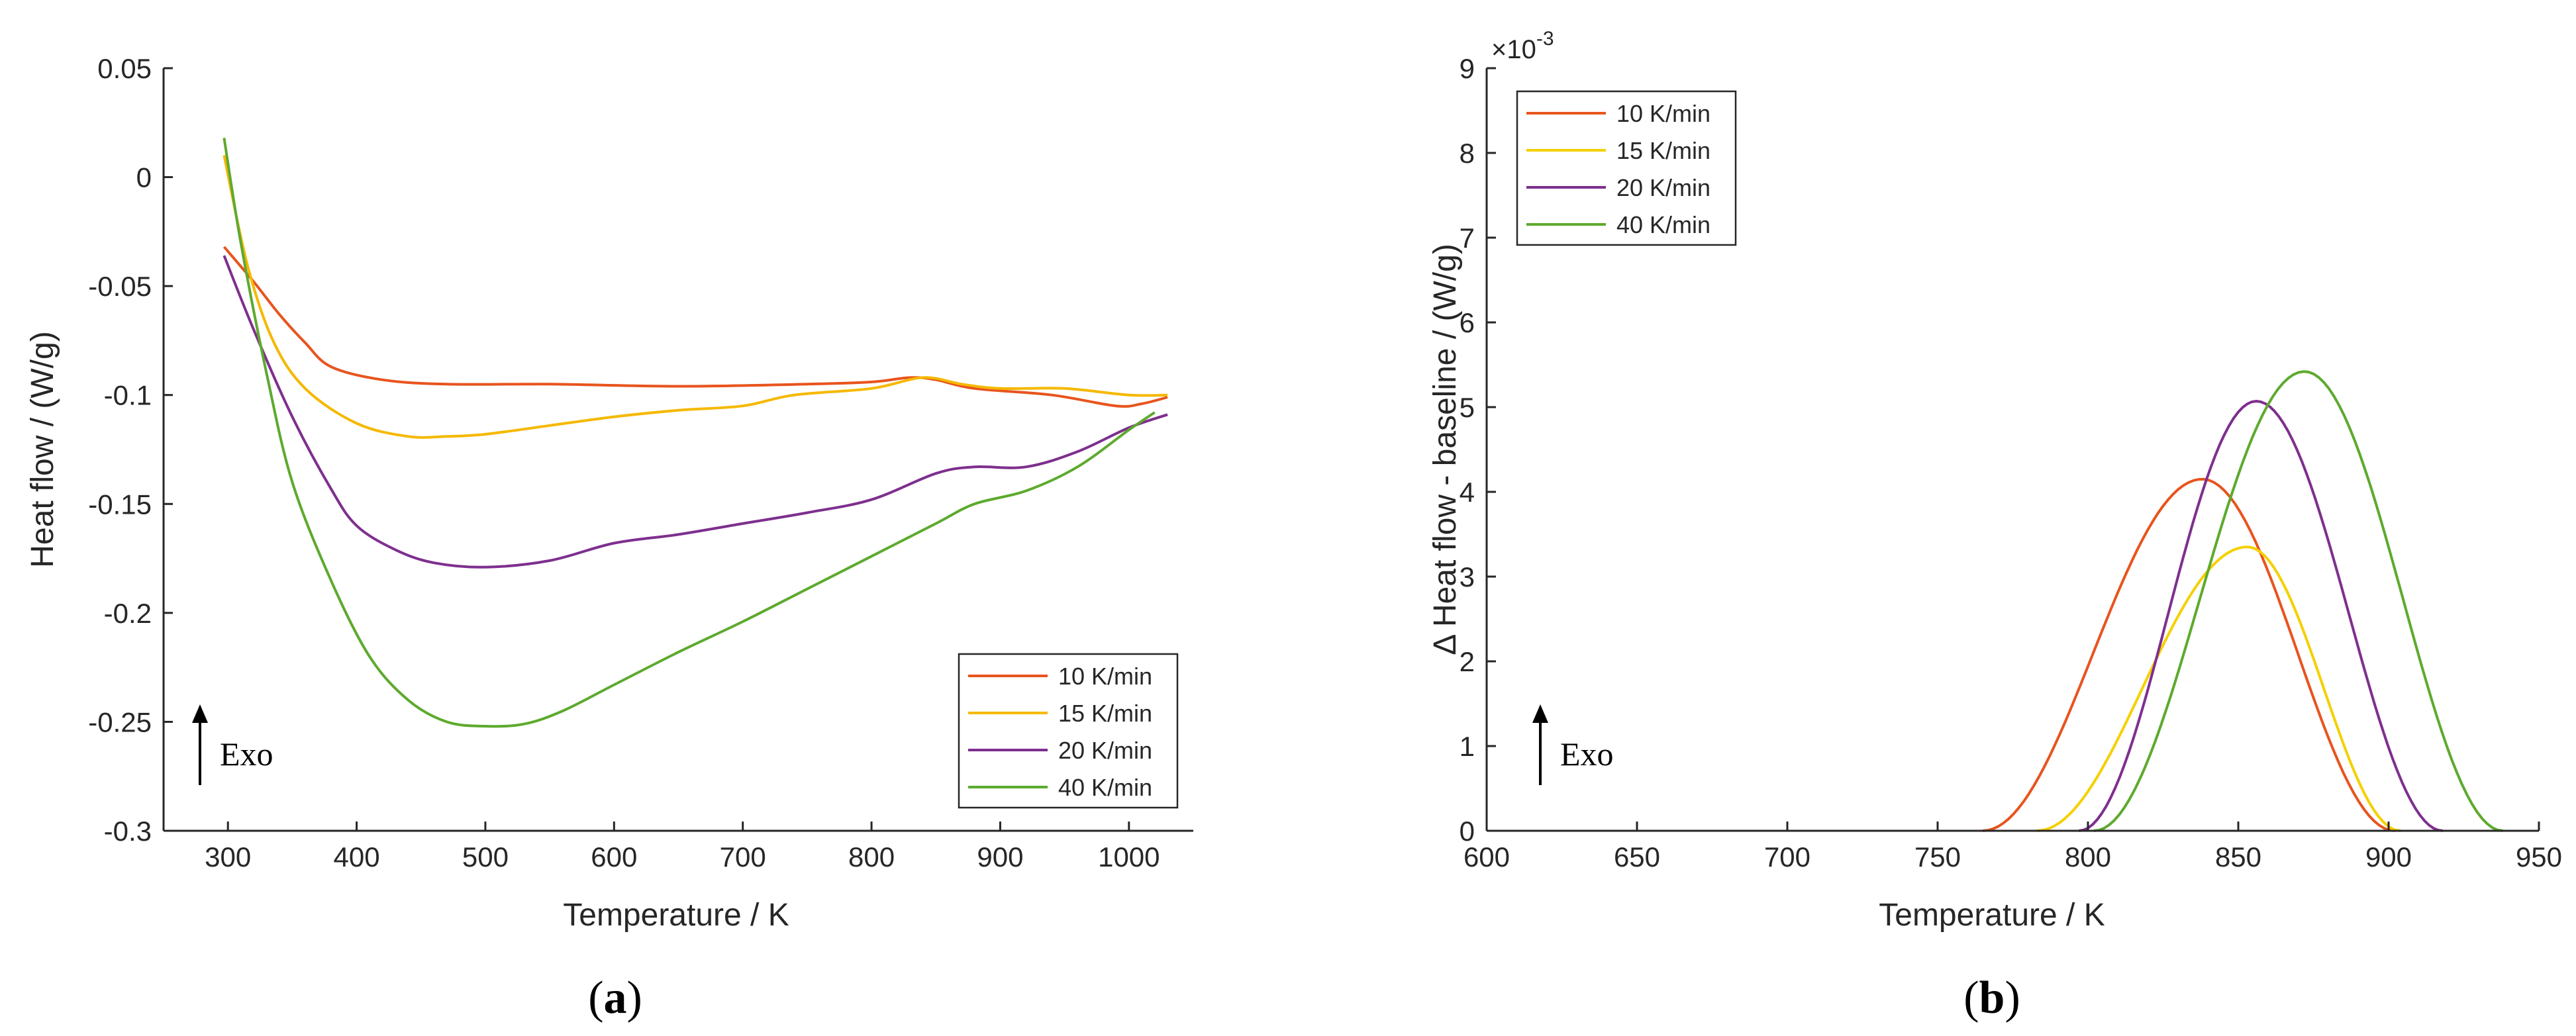 This screenshot has height=1036, width=2576. Describe the element at coordinates (120, 286) in the screenshot. I see `panel-a-y-tick-label: -0.05` at that location.